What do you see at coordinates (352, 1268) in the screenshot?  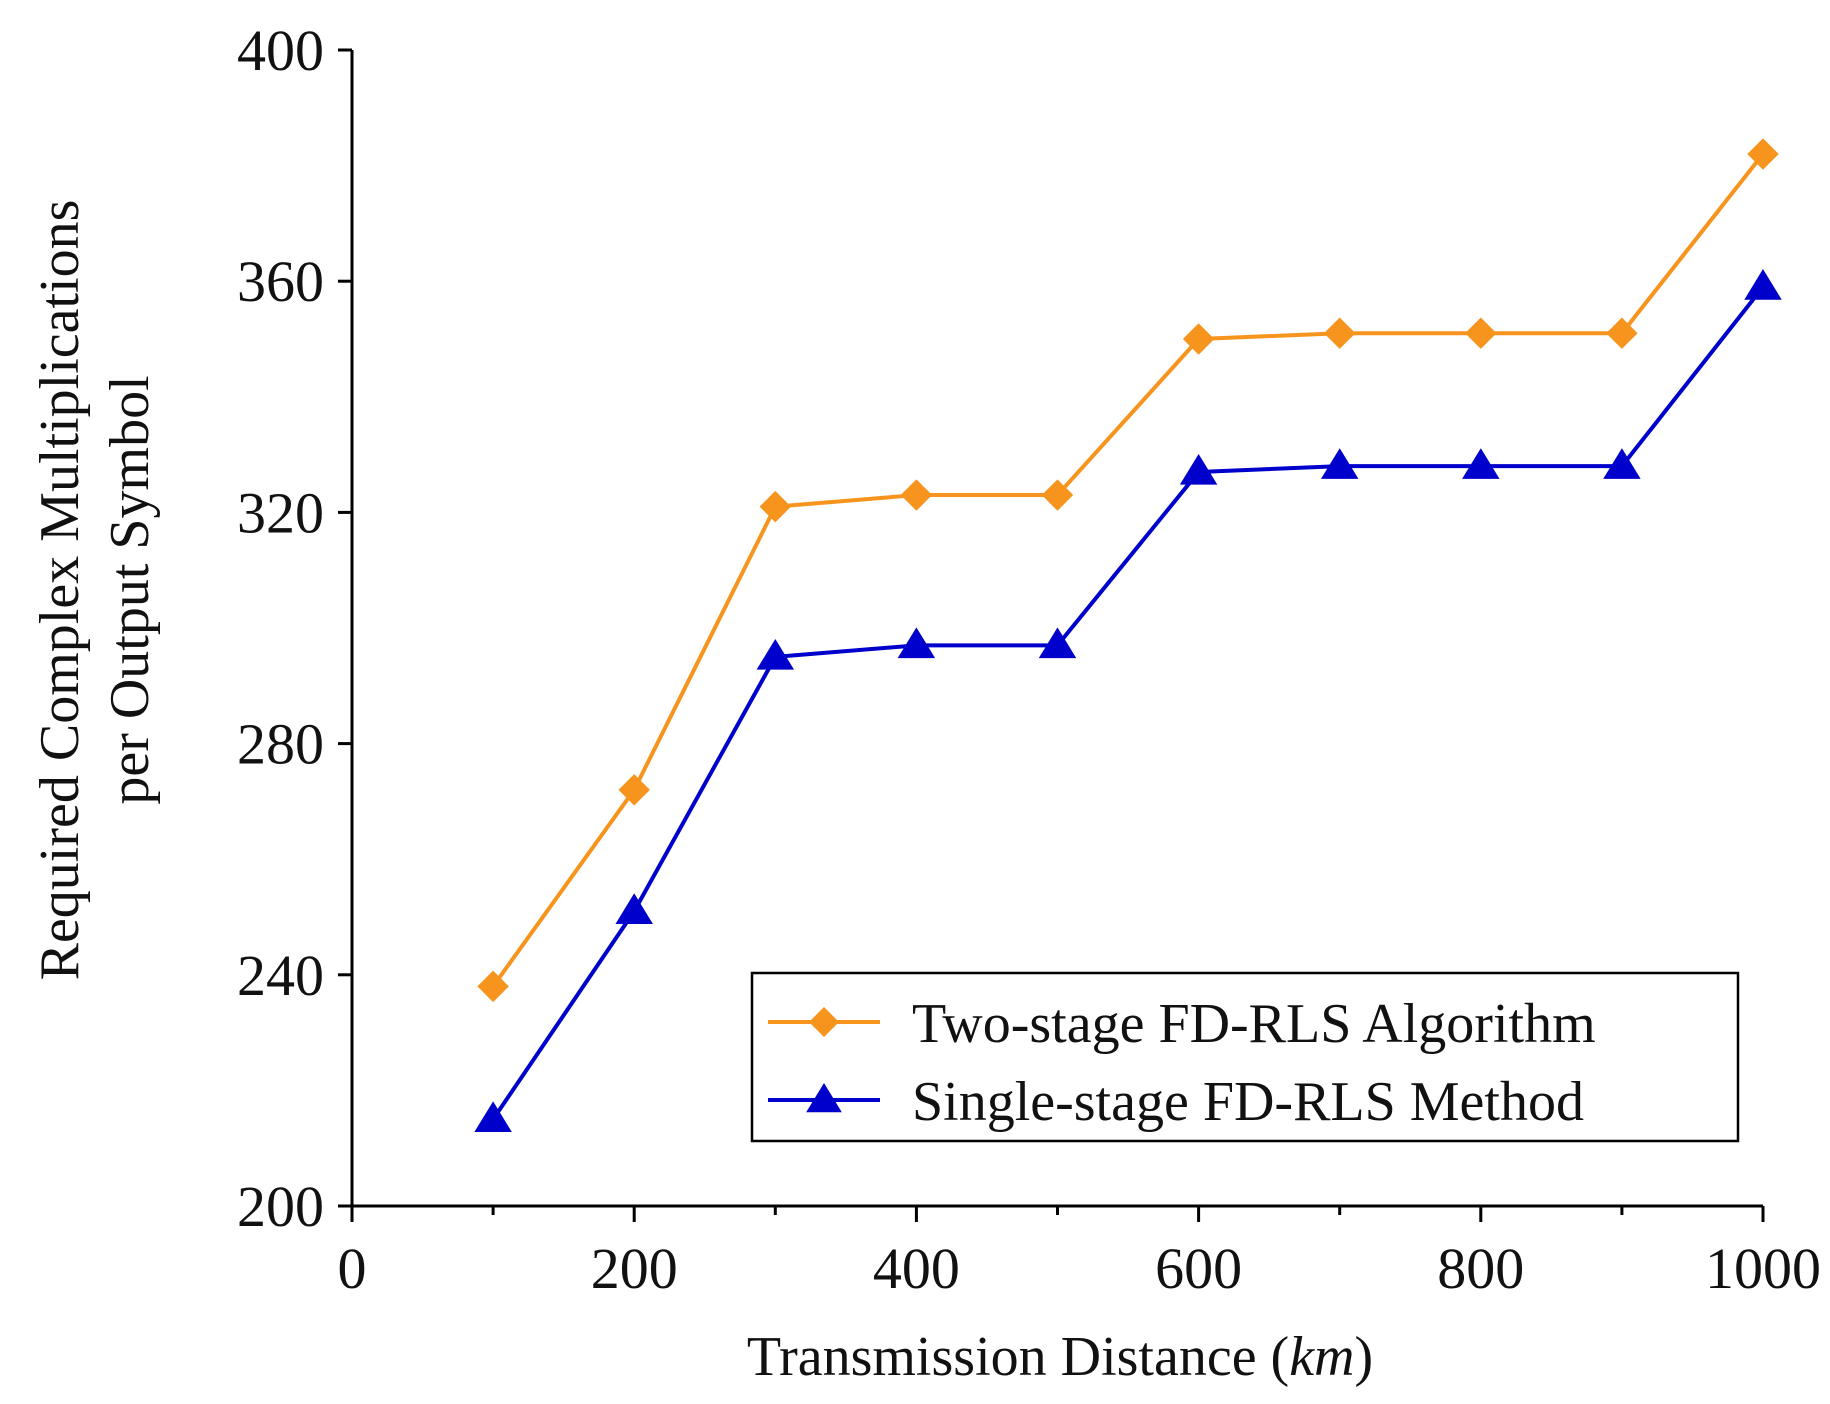 I see `x-tick-label-0: 0` at bounding box center [352, 1268].